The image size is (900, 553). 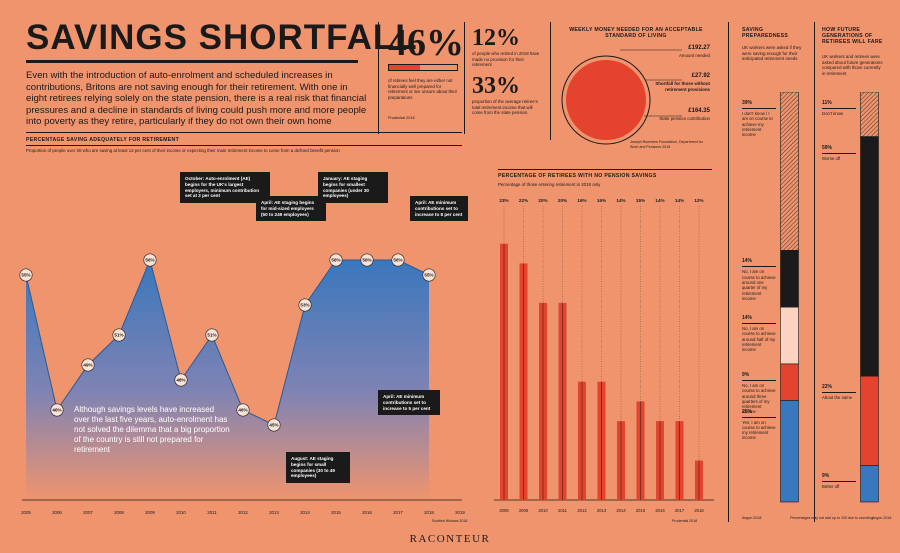 I want to click on weekly-graphic, so click(x=621, y=97).